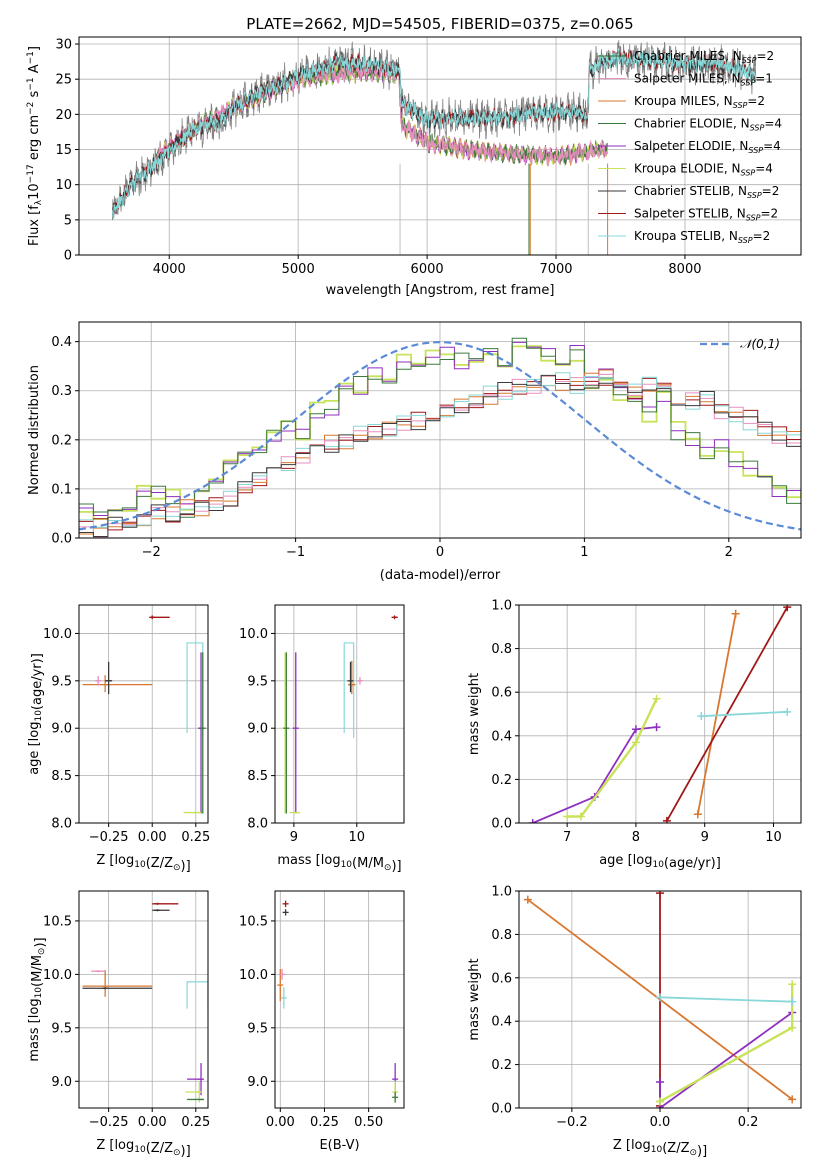 This screenshot has height=1170, width=819. What do you see at coordinates (760, 344) in the screenshot?
I see `legend-label-normal: 𝒩(0,1)` at bounding box center [760, 344].